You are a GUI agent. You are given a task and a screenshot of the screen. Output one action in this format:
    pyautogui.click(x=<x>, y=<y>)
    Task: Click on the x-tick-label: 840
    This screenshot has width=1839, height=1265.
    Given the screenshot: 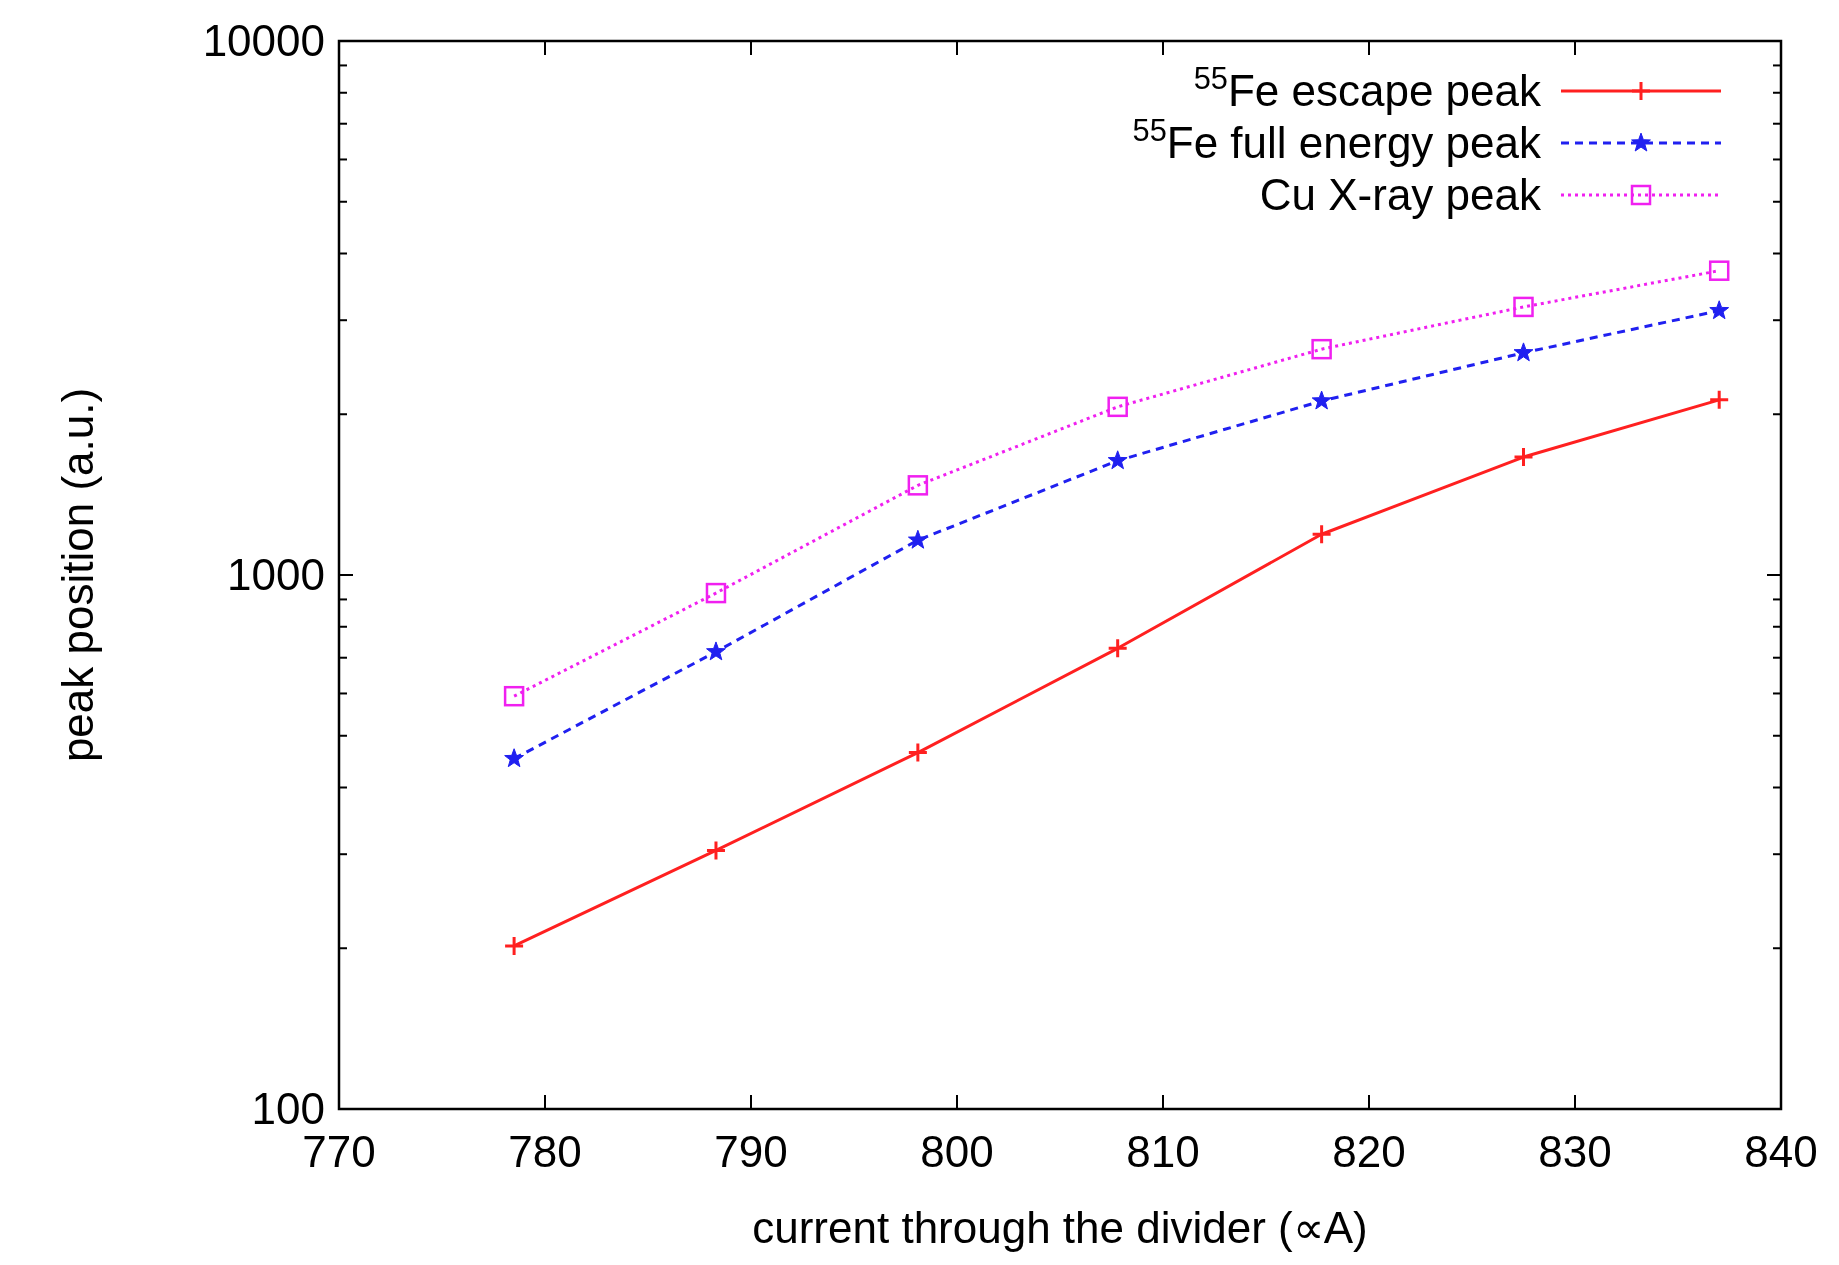 What is the action you would take?
    pyautogui.click(x=1781, y=1151)
    